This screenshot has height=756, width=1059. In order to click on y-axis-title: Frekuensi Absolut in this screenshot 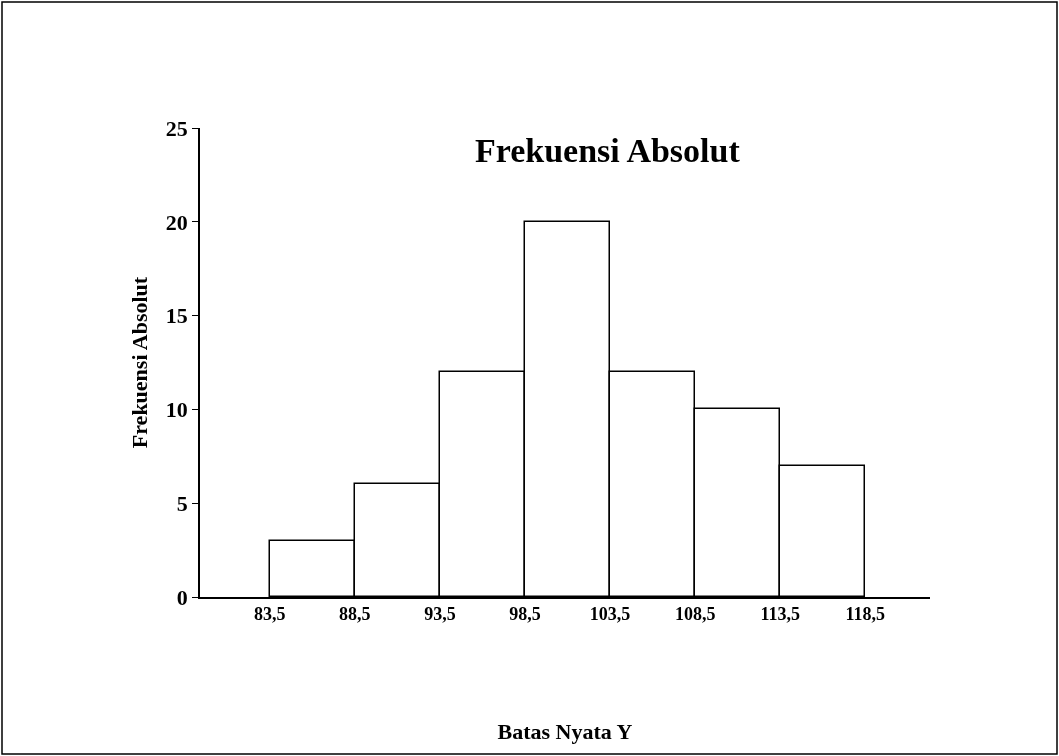, I will do `click(140, 362)`.